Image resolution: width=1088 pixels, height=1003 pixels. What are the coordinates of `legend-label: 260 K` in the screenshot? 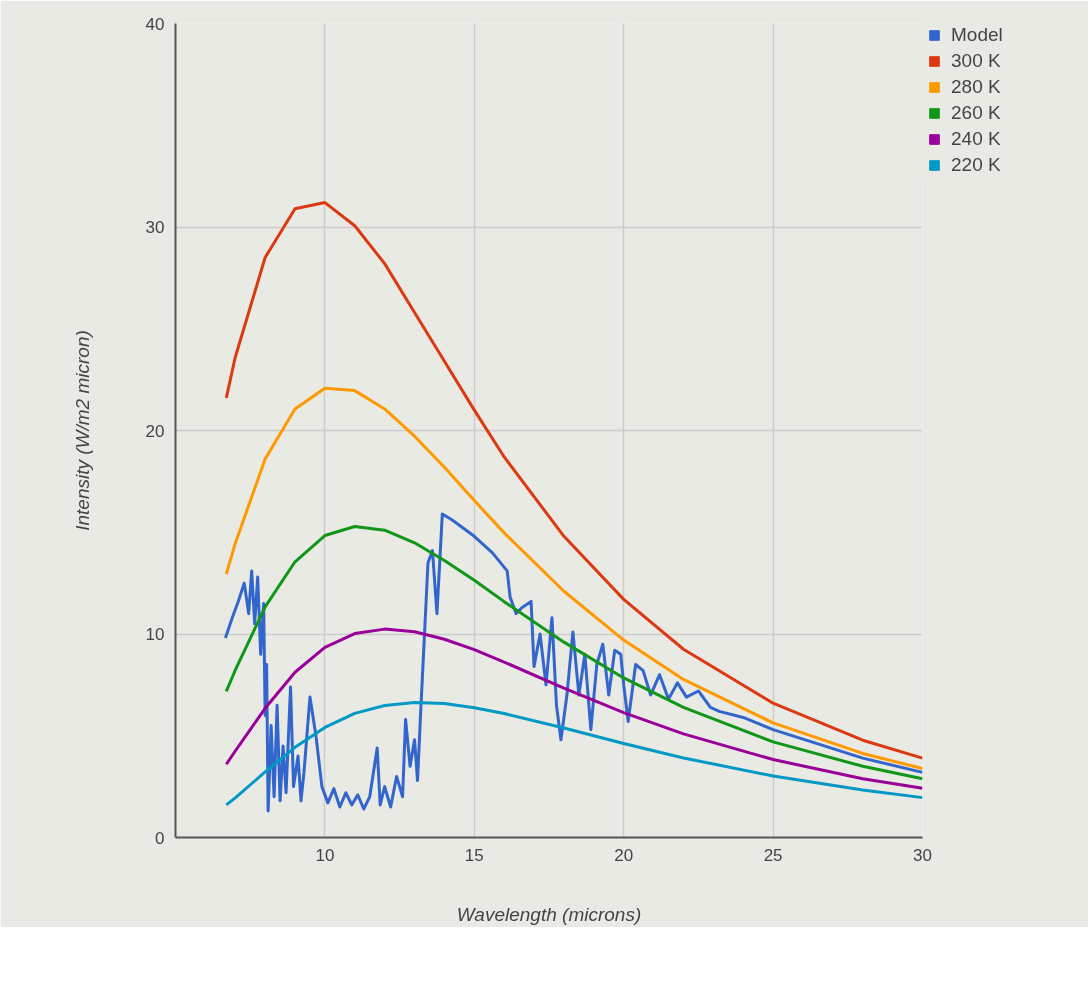 It's located at (976, 113).